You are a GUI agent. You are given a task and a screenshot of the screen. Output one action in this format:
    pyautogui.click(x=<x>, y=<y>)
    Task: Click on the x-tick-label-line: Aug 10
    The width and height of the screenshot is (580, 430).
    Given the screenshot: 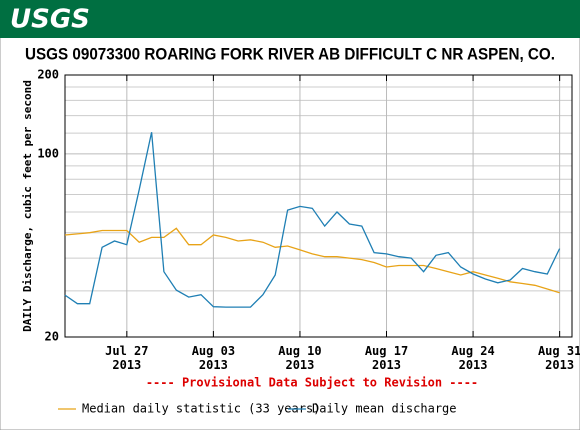 What is the action you would take?
    pyautogui.click(x=299, y=351)
    